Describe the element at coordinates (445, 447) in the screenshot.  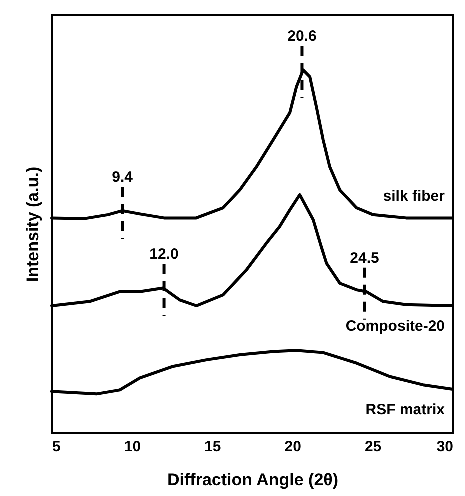
I see `x-tick-label: 30` at that location.